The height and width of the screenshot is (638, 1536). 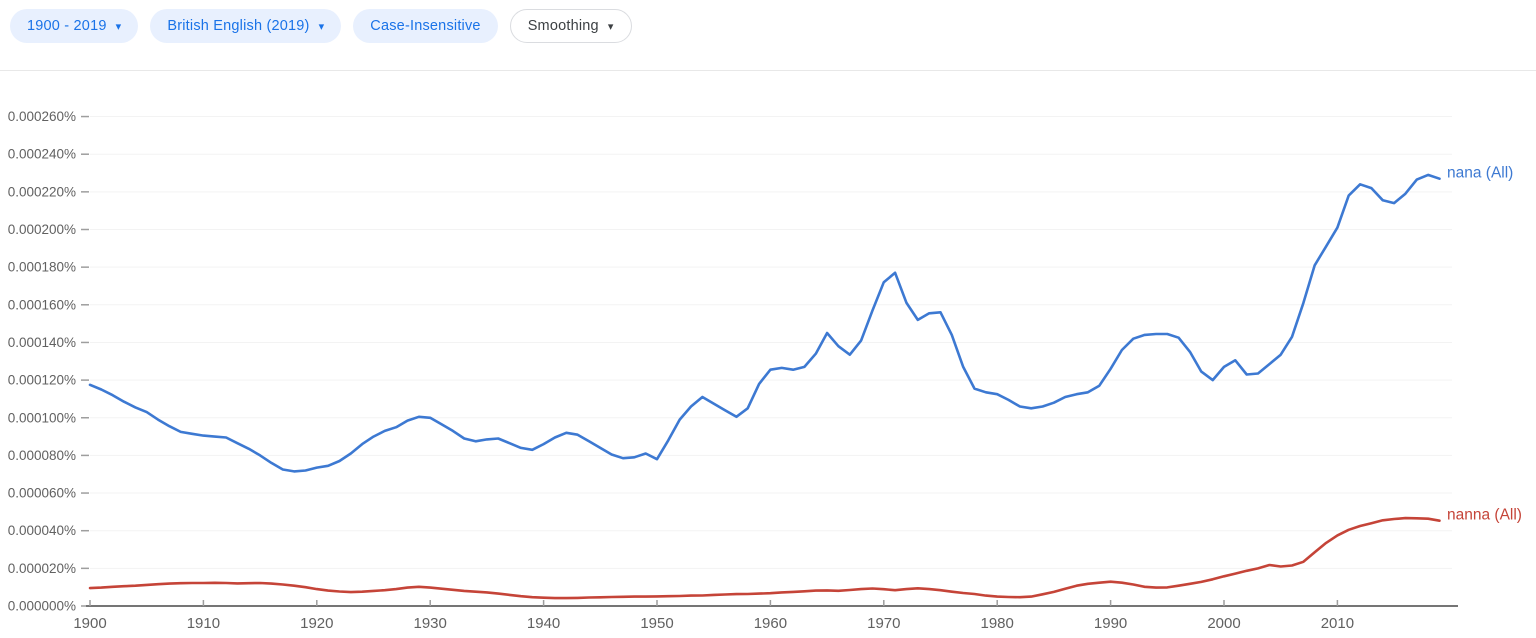 What do you see at coordinates (89, 623) in the screenshot?
I see `x-axis-label: 1900` at bounding box center [89, 623].